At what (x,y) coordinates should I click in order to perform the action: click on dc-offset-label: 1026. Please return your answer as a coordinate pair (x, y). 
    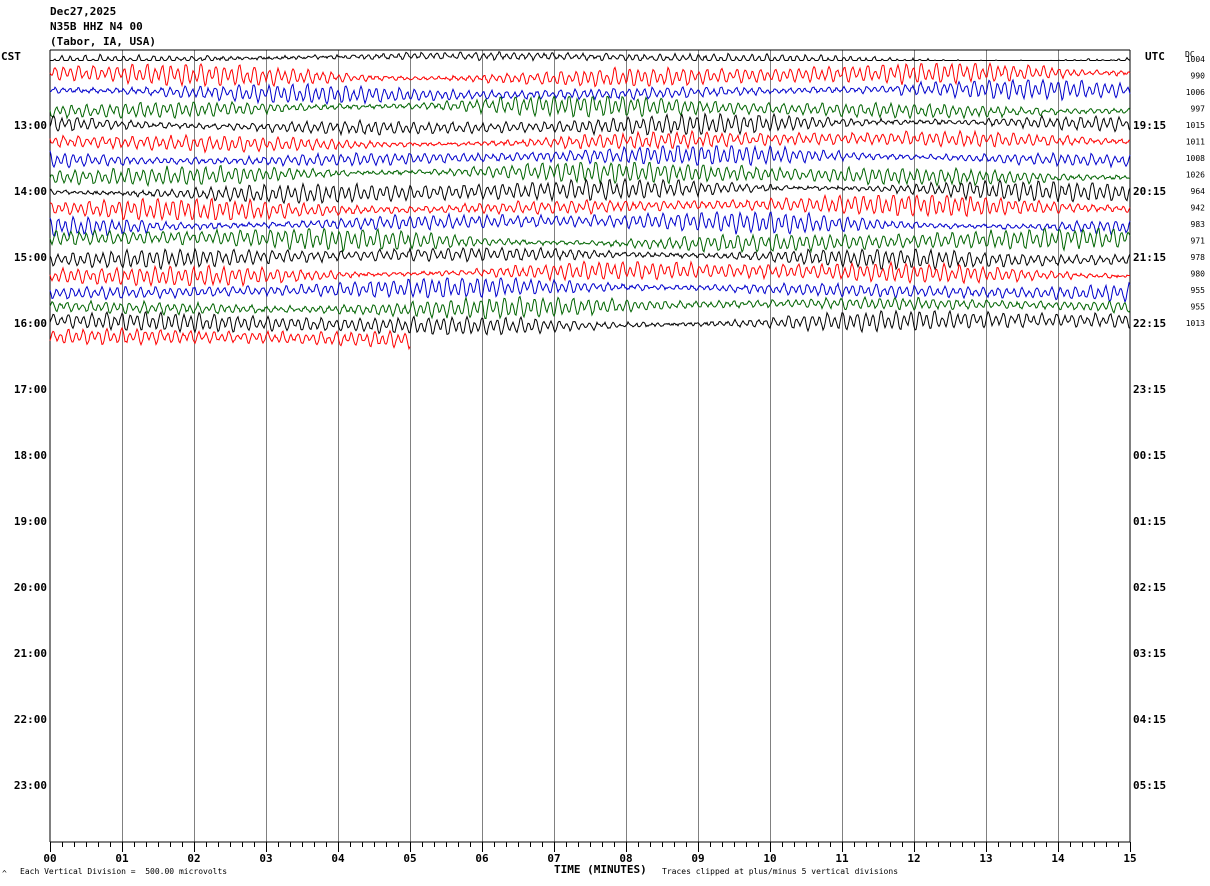
    Looking at the image, I should click on (1195, 175).